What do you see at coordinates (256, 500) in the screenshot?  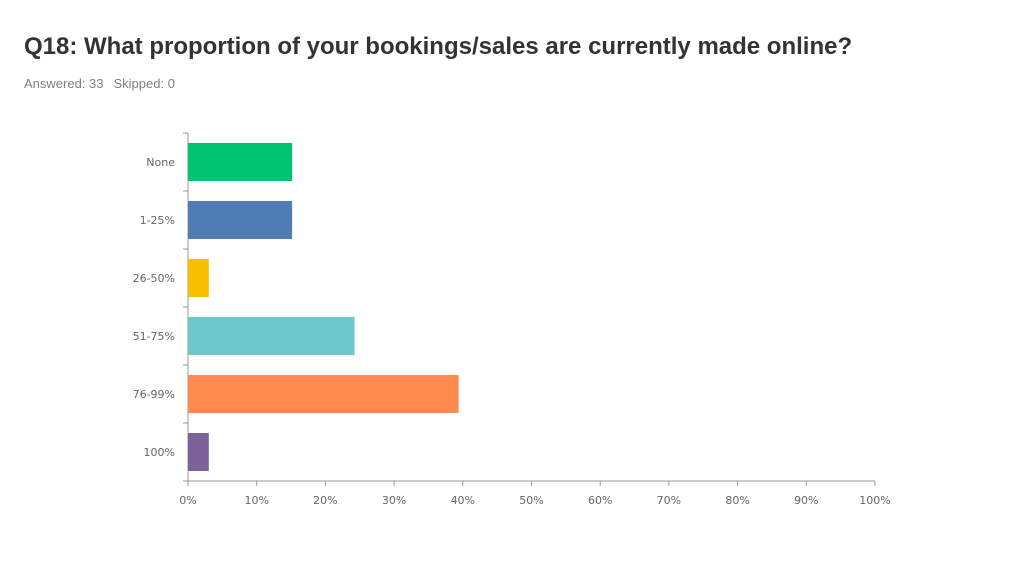 I see `x-tick-label: 10%` at bounding box center [256, 500].